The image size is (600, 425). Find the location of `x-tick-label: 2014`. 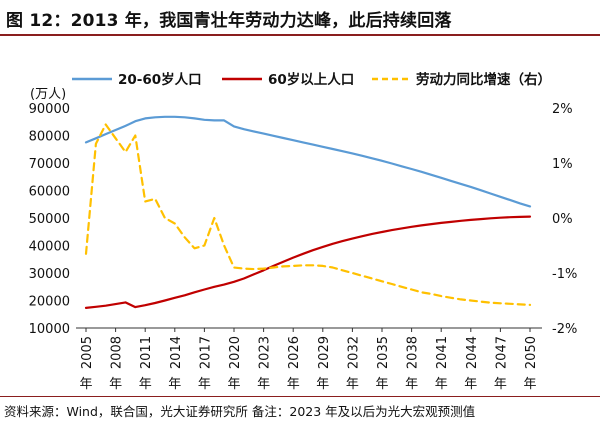

x-tick-label: 2014 is located at coordinates (176, 352).